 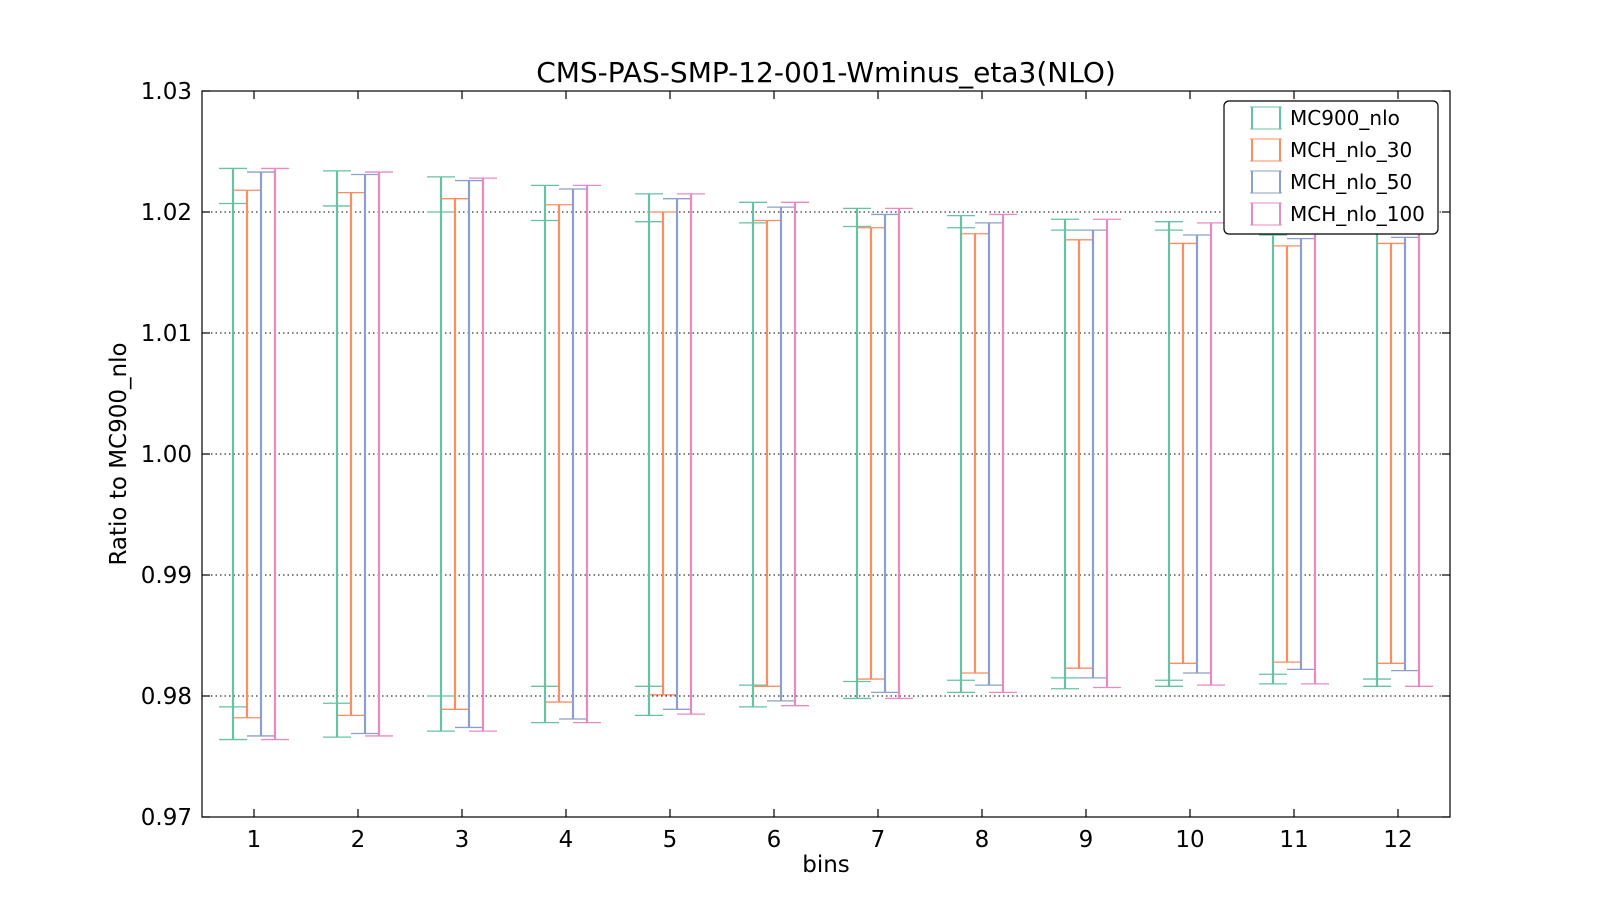 I want to click on x-tick-label: 5, so click(x=670, y=840).